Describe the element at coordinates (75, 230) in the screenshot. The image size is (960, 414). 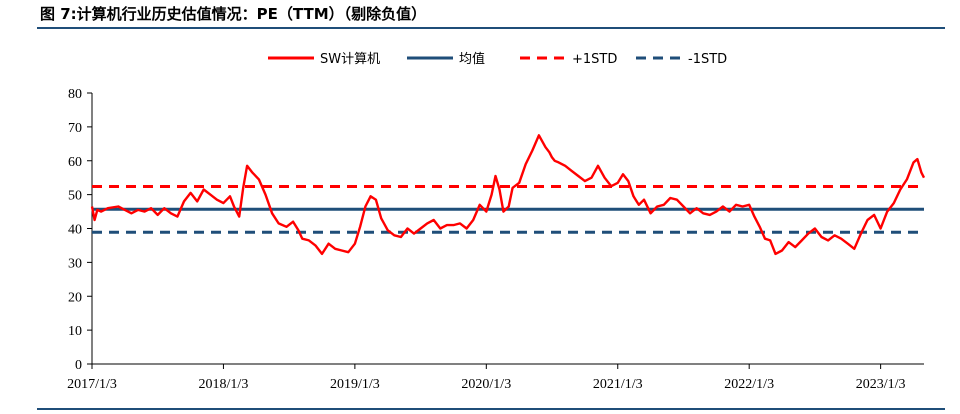
I see `y-tick-label: 40` at that location.